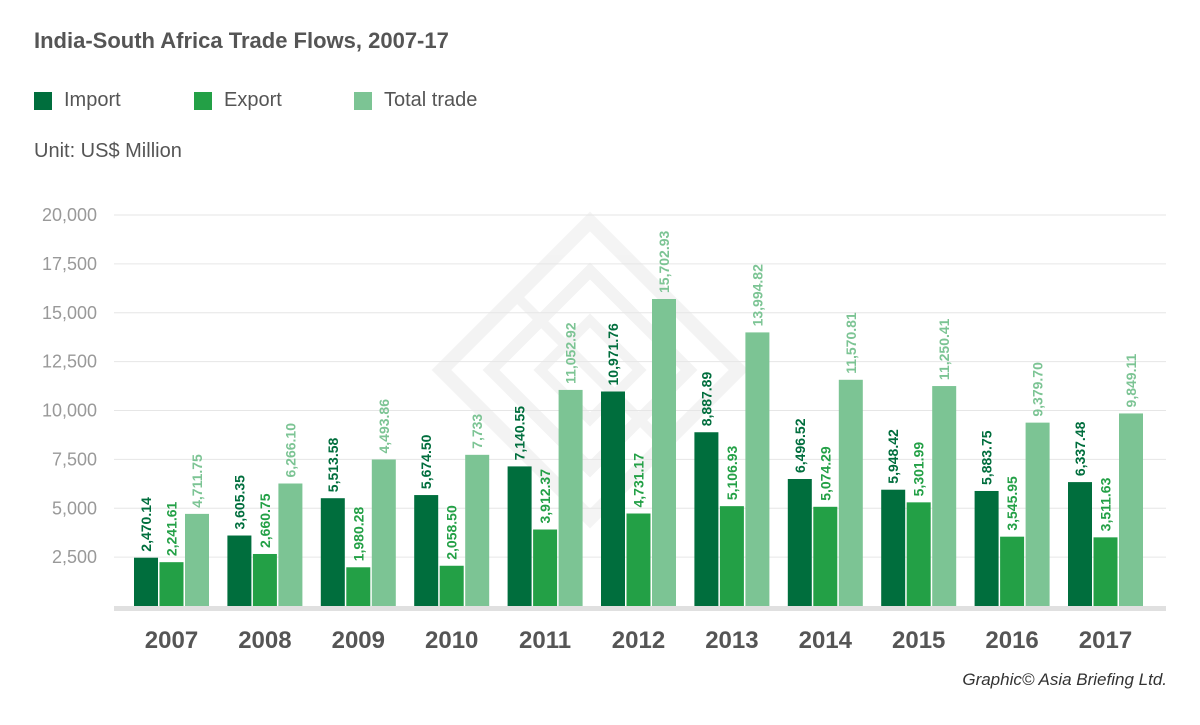  I want to click on x-tick-label: 2015, so click(918, 640).